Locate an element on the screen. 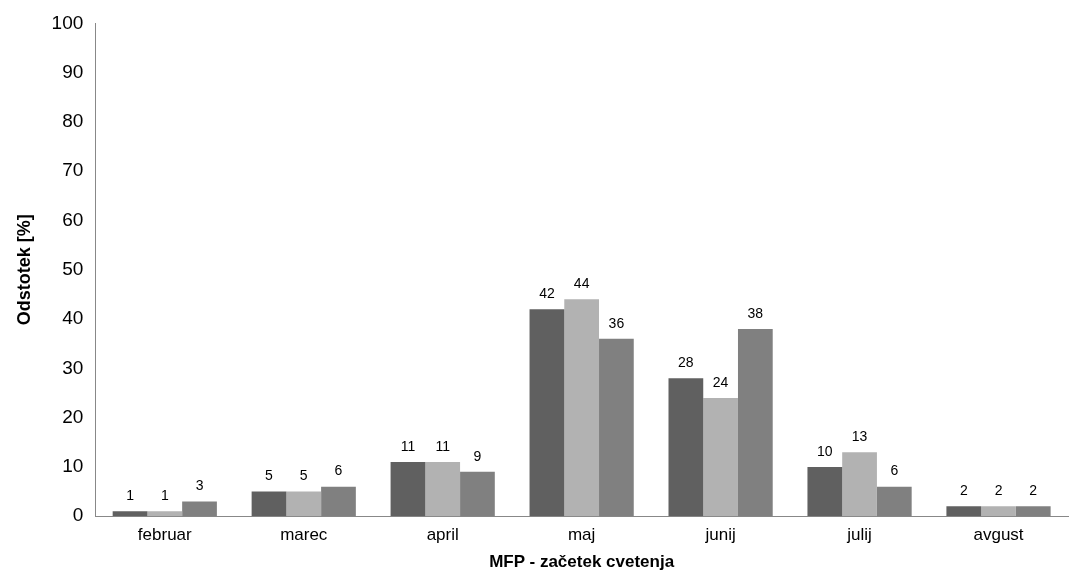 Image resolution: width=1088 pixels, height=587 pixels. data-label: 3 is located at coordinates (199, 485).